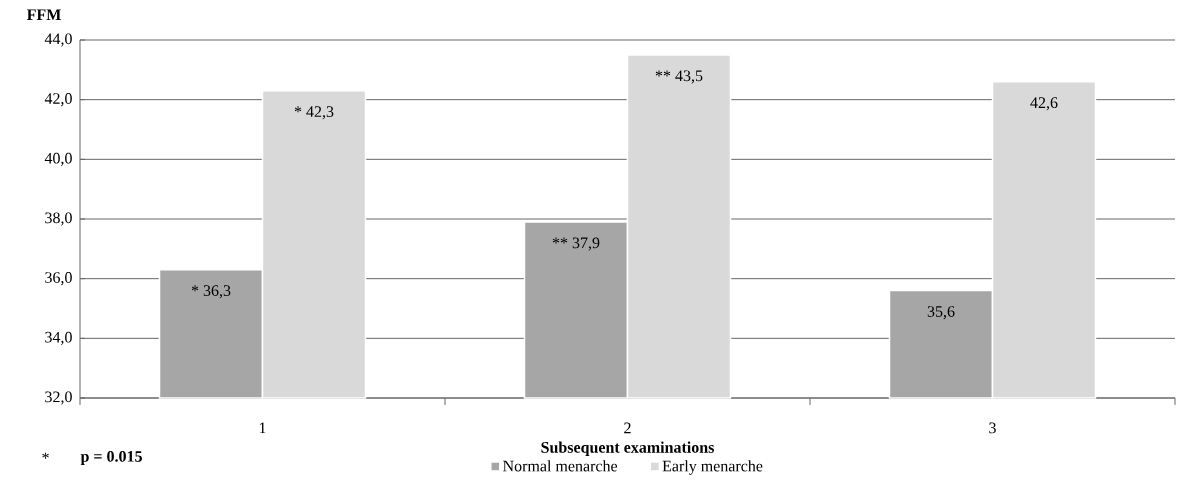  Describe the element at coordinates (627, 449) in the screenshot. I see `x-axis-title: Subsequent examinations` at that location.